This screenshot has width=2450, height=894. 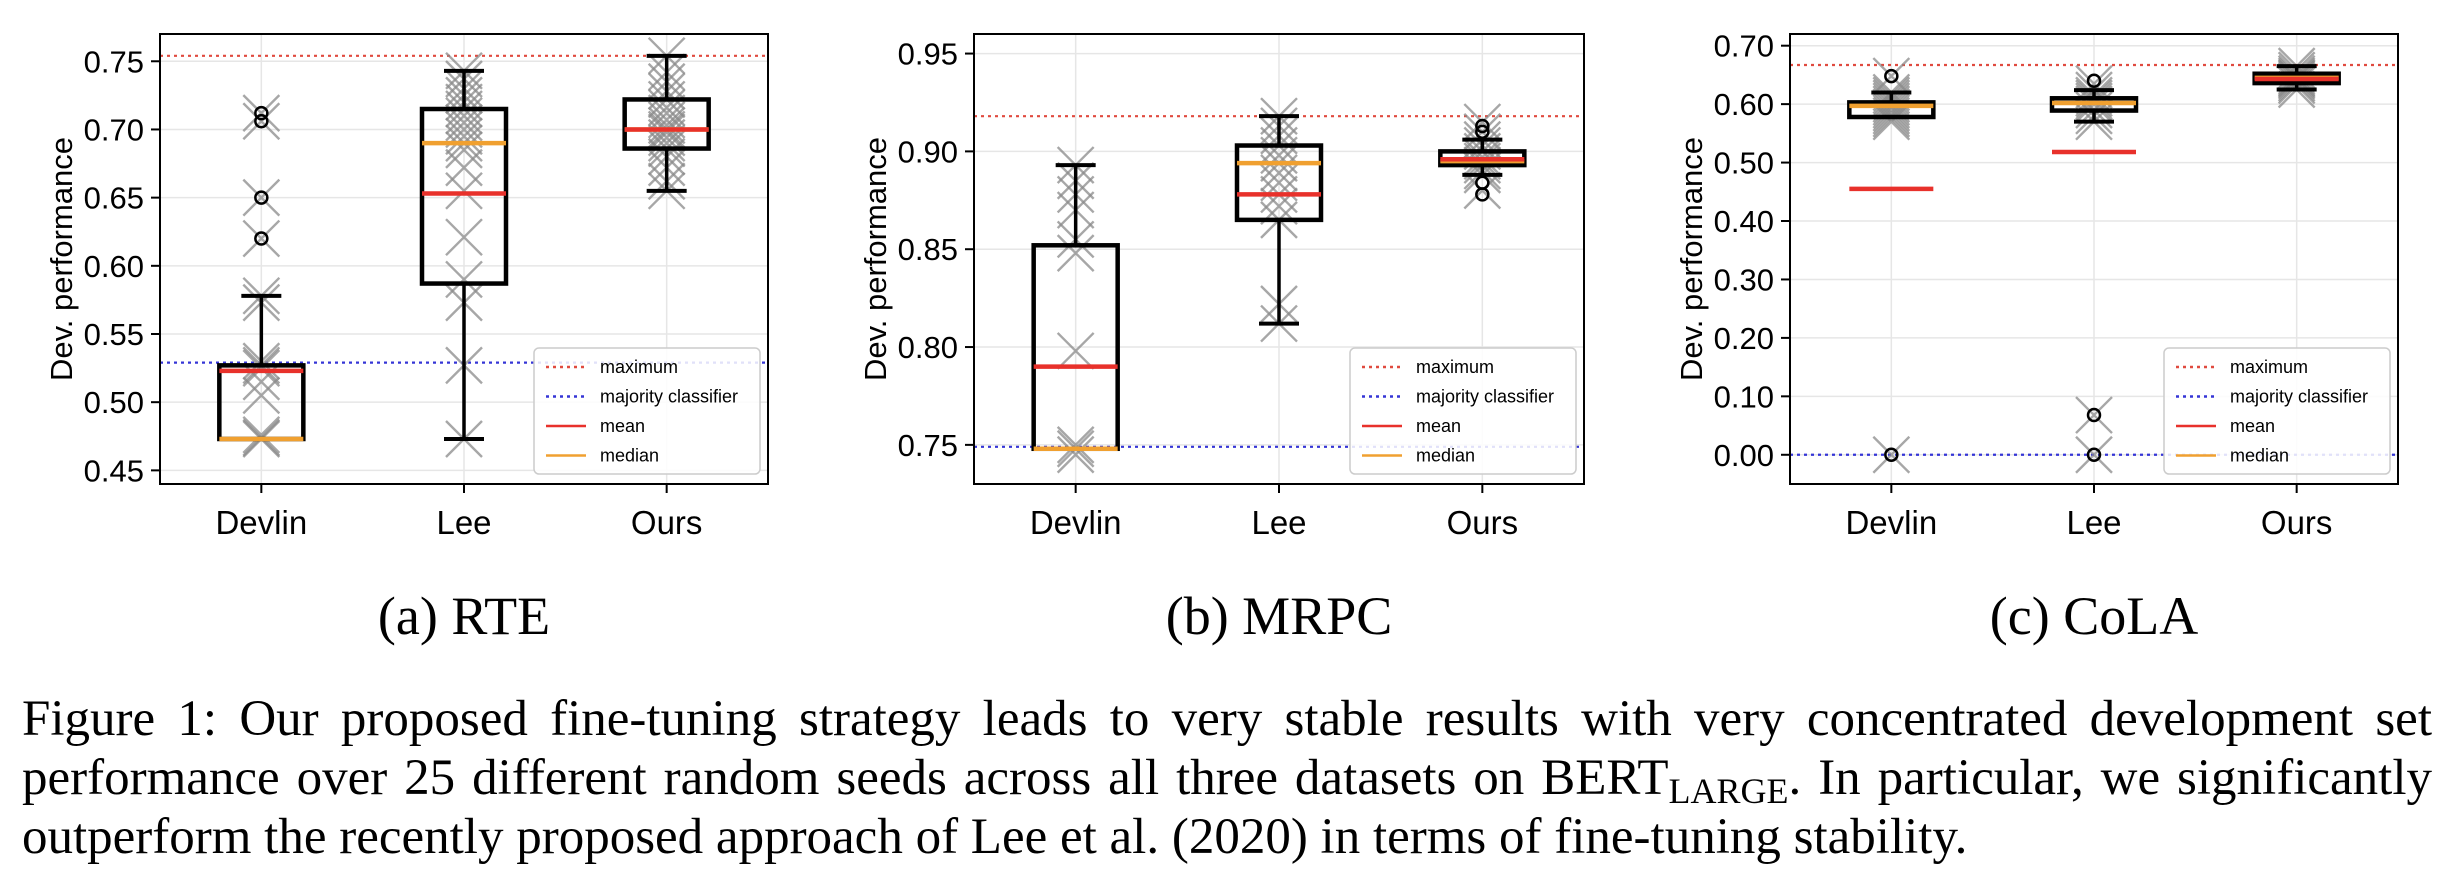 I want to click on y-tick-label: 0.80, so click(x=928, y=347).